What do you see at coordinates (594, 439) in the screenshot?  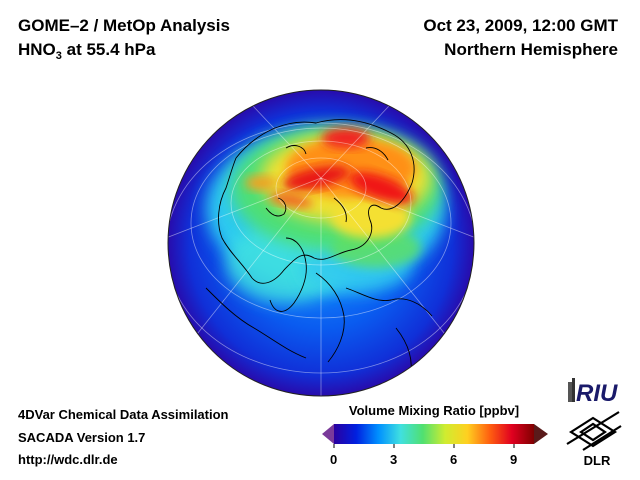 I see `dlr-logo: DLR` at bounding box center [594, 439].